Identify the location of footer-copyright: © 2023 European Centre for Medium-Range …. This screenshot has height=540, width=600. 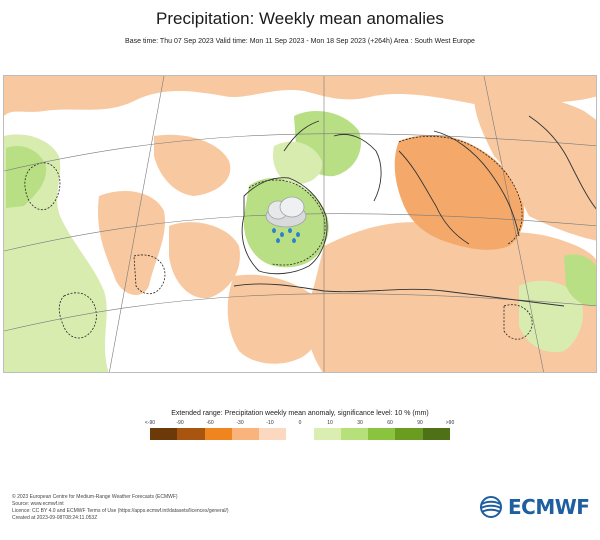
(95, 497).